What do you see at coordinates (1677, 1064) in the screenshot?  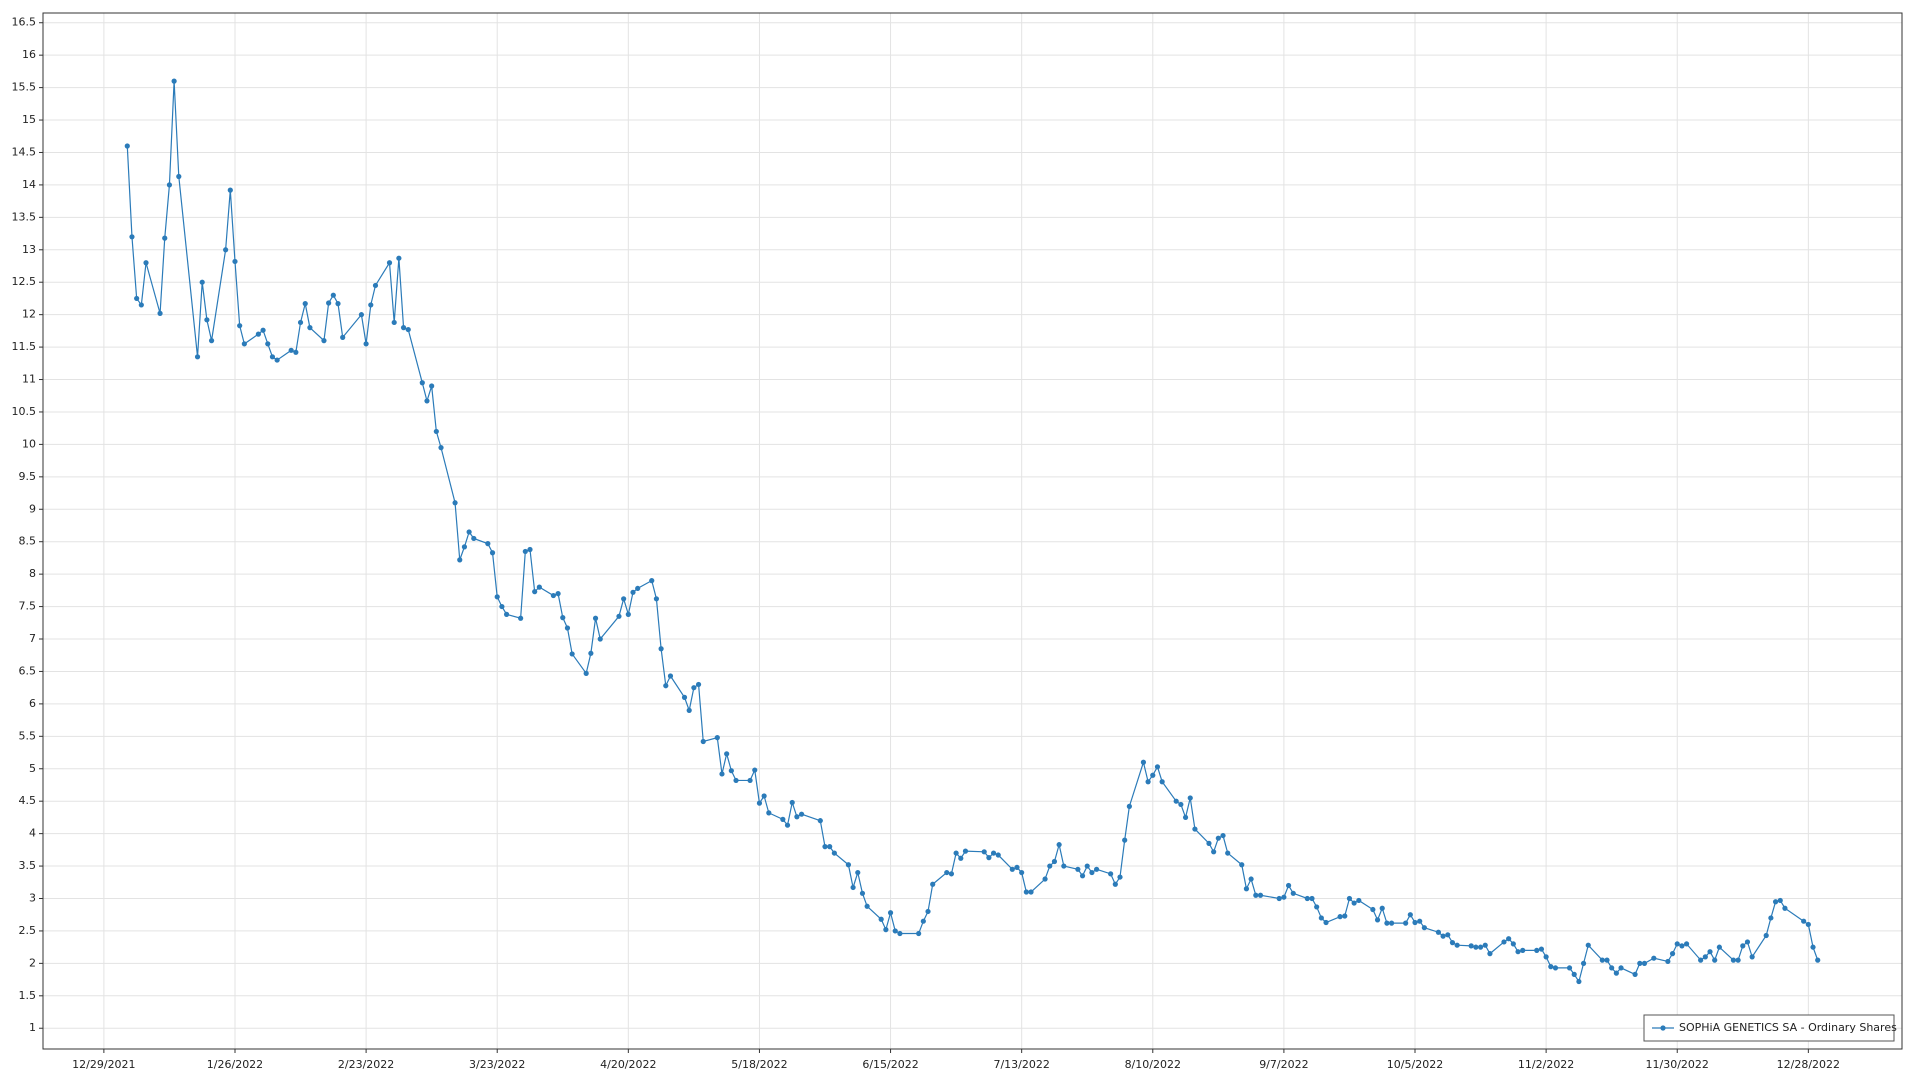 I see `x-tick-label: 11/30/2022` at bounding box center [1677, 1064].